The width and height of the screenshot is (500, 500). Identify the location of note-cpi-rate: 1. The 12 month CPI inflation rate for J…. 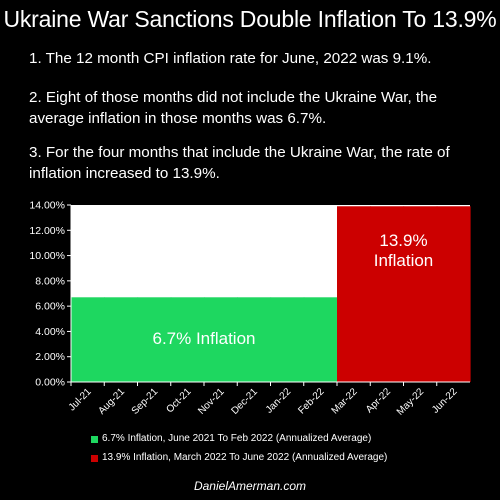
(230, 58).